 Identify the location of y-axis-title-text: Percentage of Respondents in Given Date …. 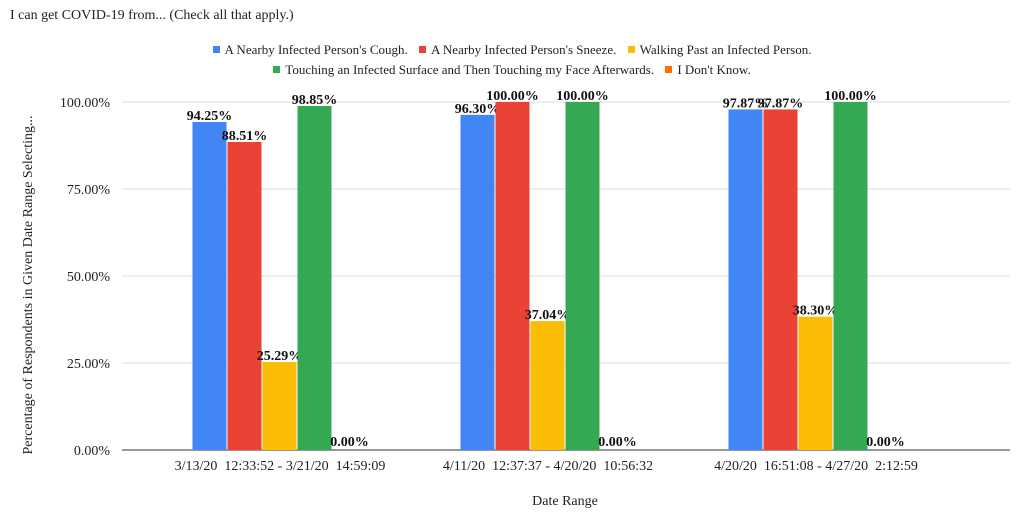
(28, 285).